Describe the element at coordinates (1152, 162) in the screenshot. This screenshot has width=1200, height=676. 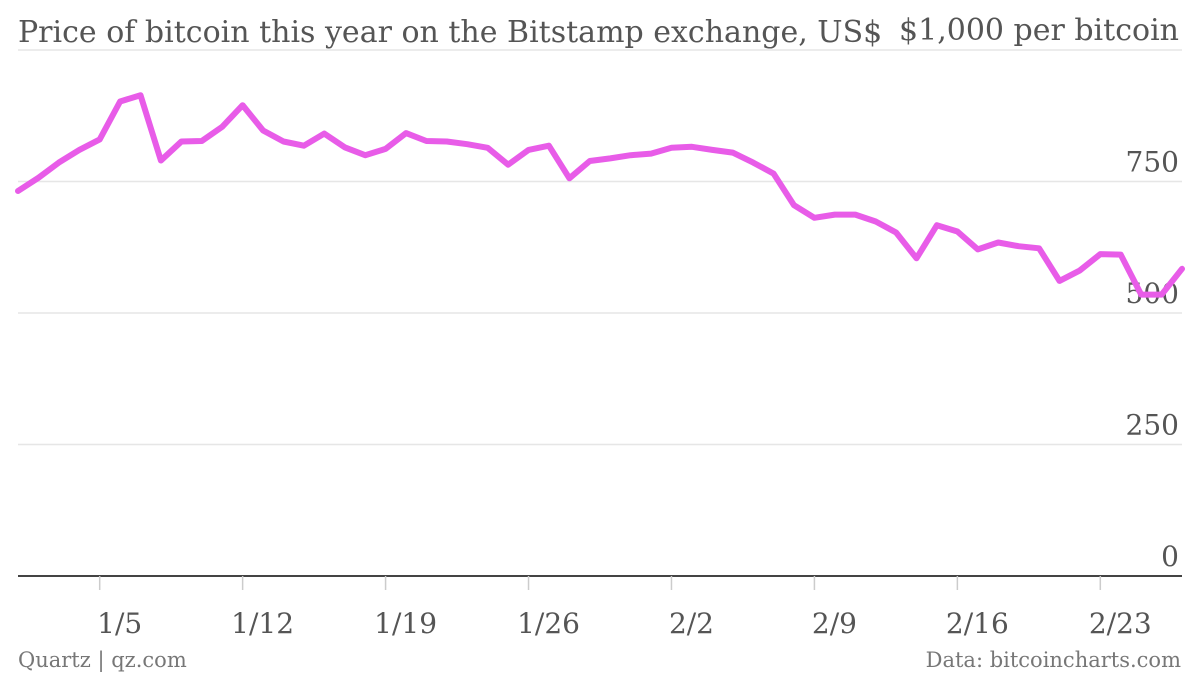
I see `y-tick-label-750: 750` at that location.